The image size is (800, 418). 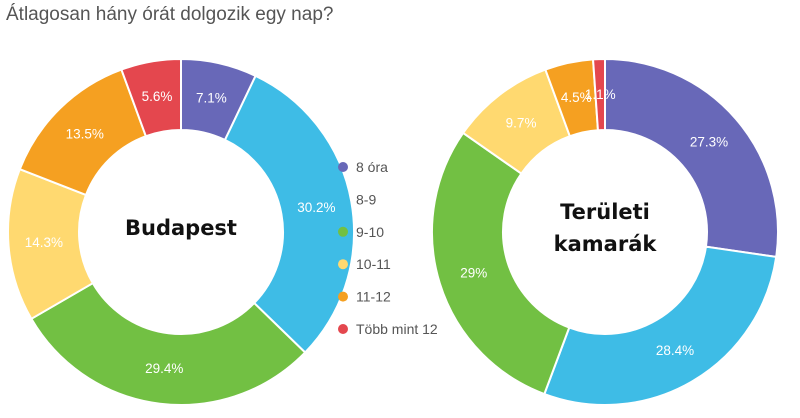 I want to click on legend-item-6: Több mint 12, so click(x=397, y=329).